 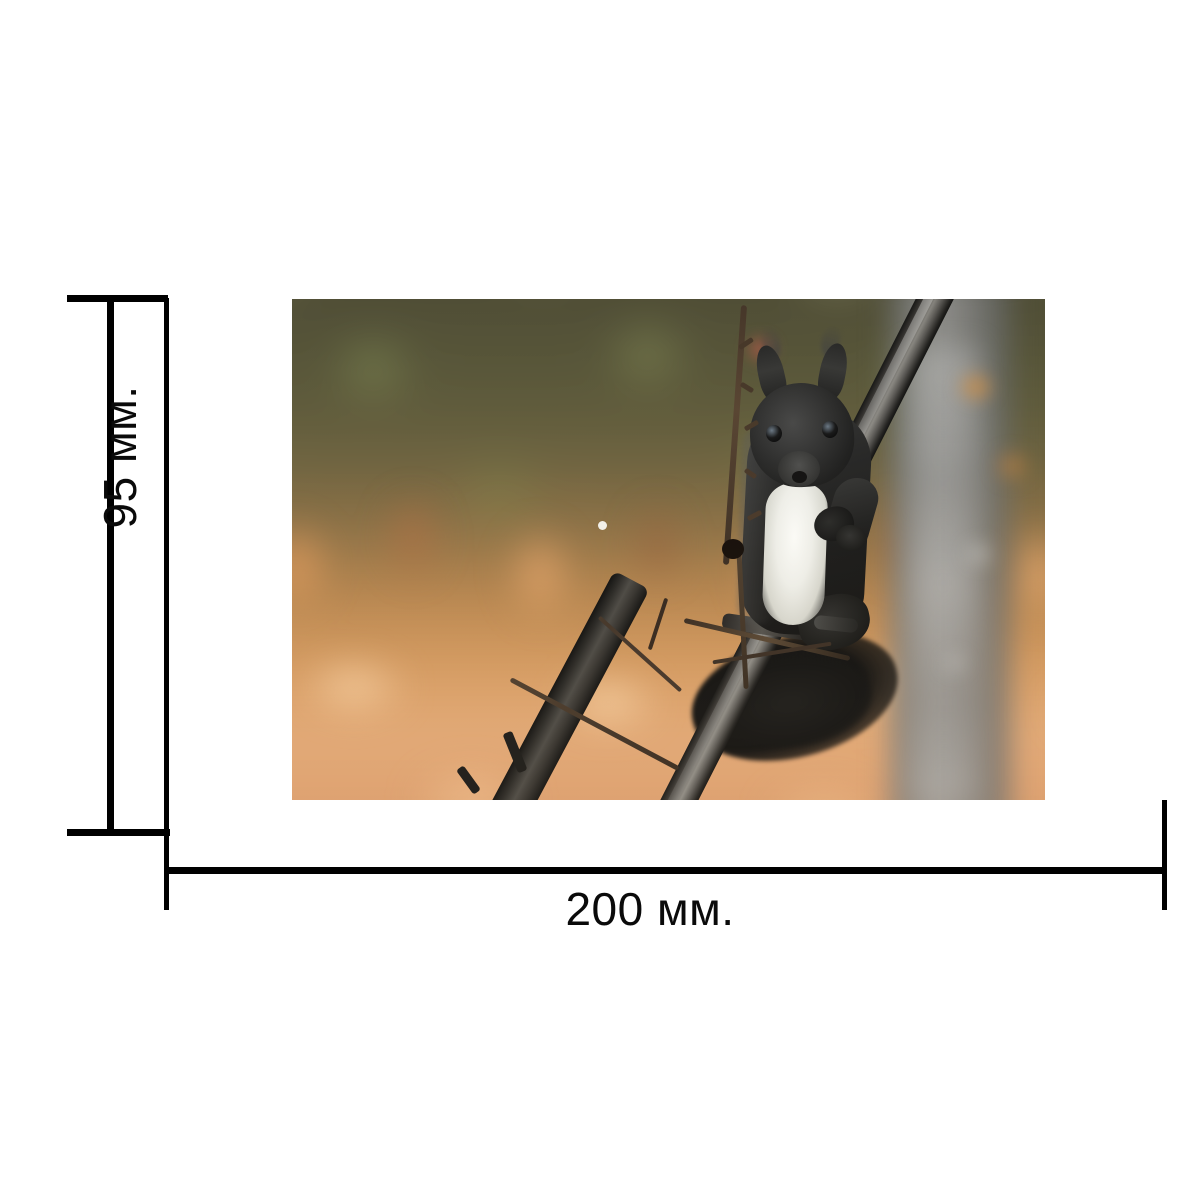 I want to click on height-dimension-bottom-tick, so click(x=118, y=832).